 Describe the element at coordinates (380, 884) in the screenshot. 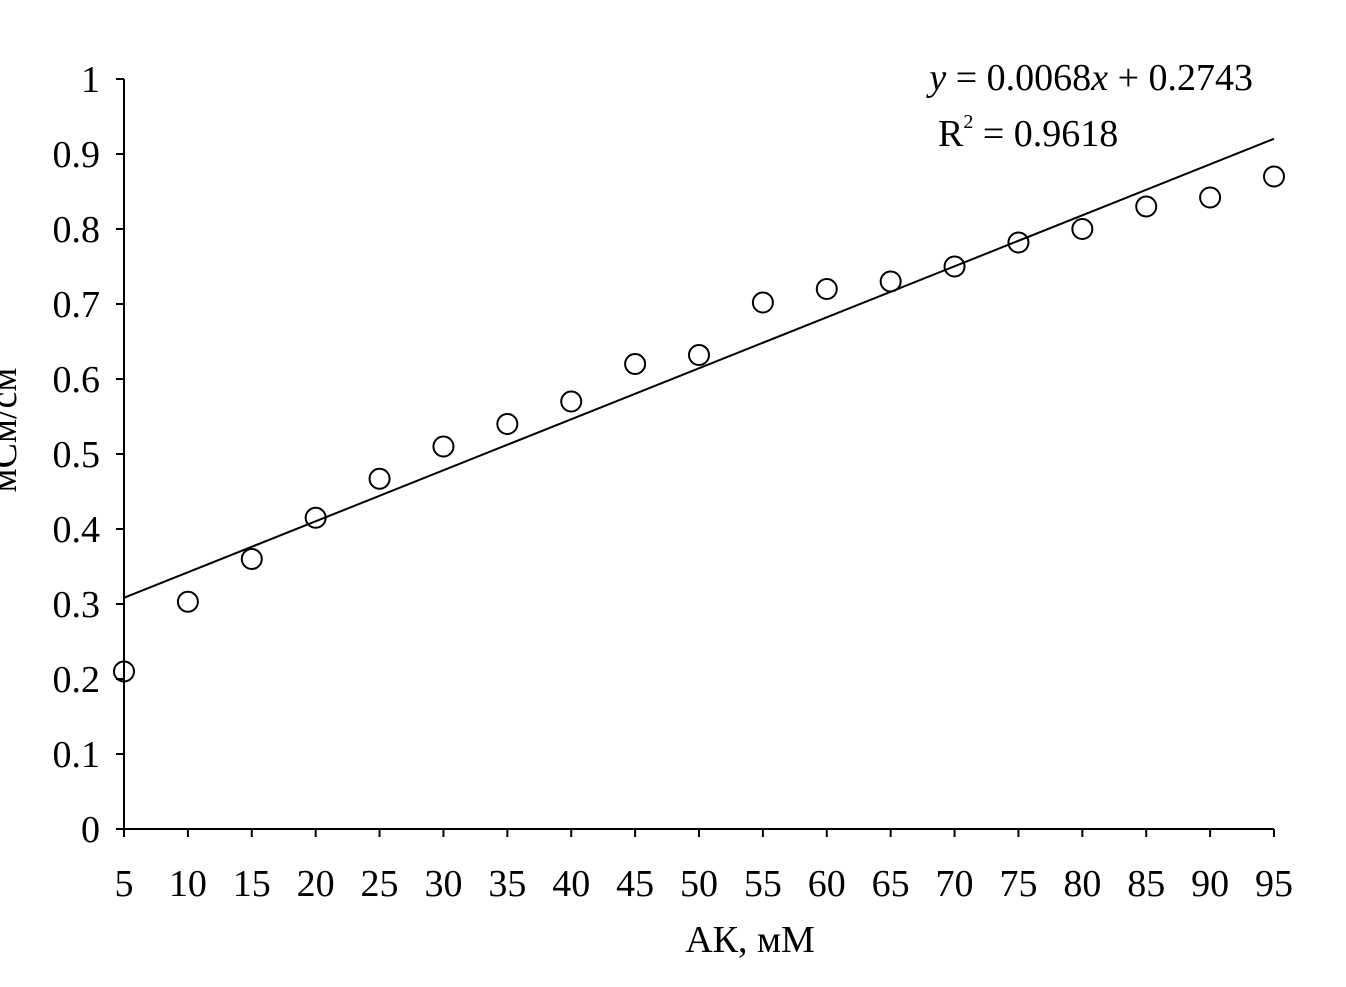

I see `x-tick-label: 25` at that location.